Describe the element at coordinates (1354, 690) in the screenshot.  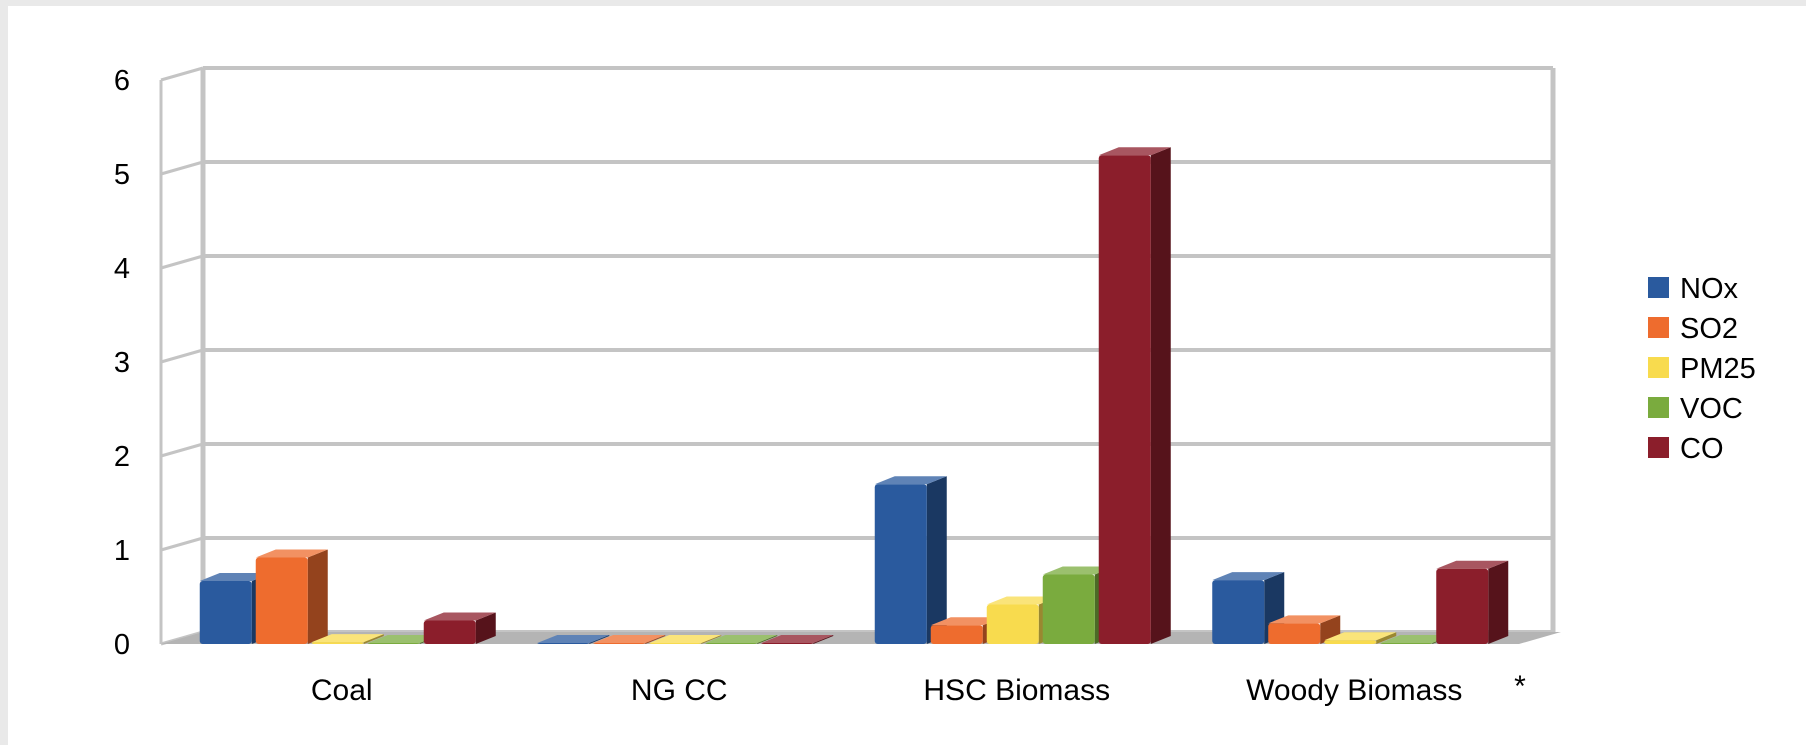
I see `x-tick-label: Woody Biomass` at that location.